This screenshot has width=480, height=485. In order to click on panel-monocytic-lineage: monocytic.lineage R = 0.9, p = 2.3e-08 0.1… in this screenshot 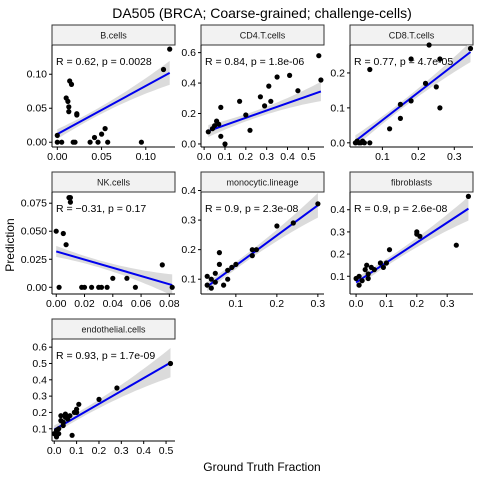, I will do `click(253, 240)`.